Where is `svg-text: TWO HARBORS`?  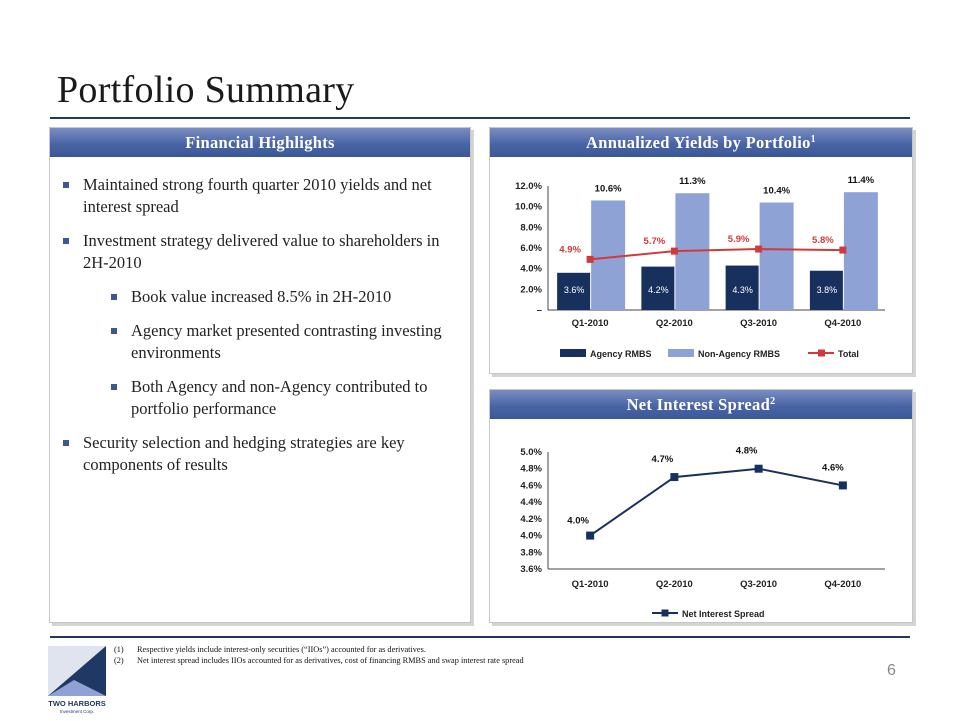
svg-text: TWO HARBORS is located at coordinates (77, 703).